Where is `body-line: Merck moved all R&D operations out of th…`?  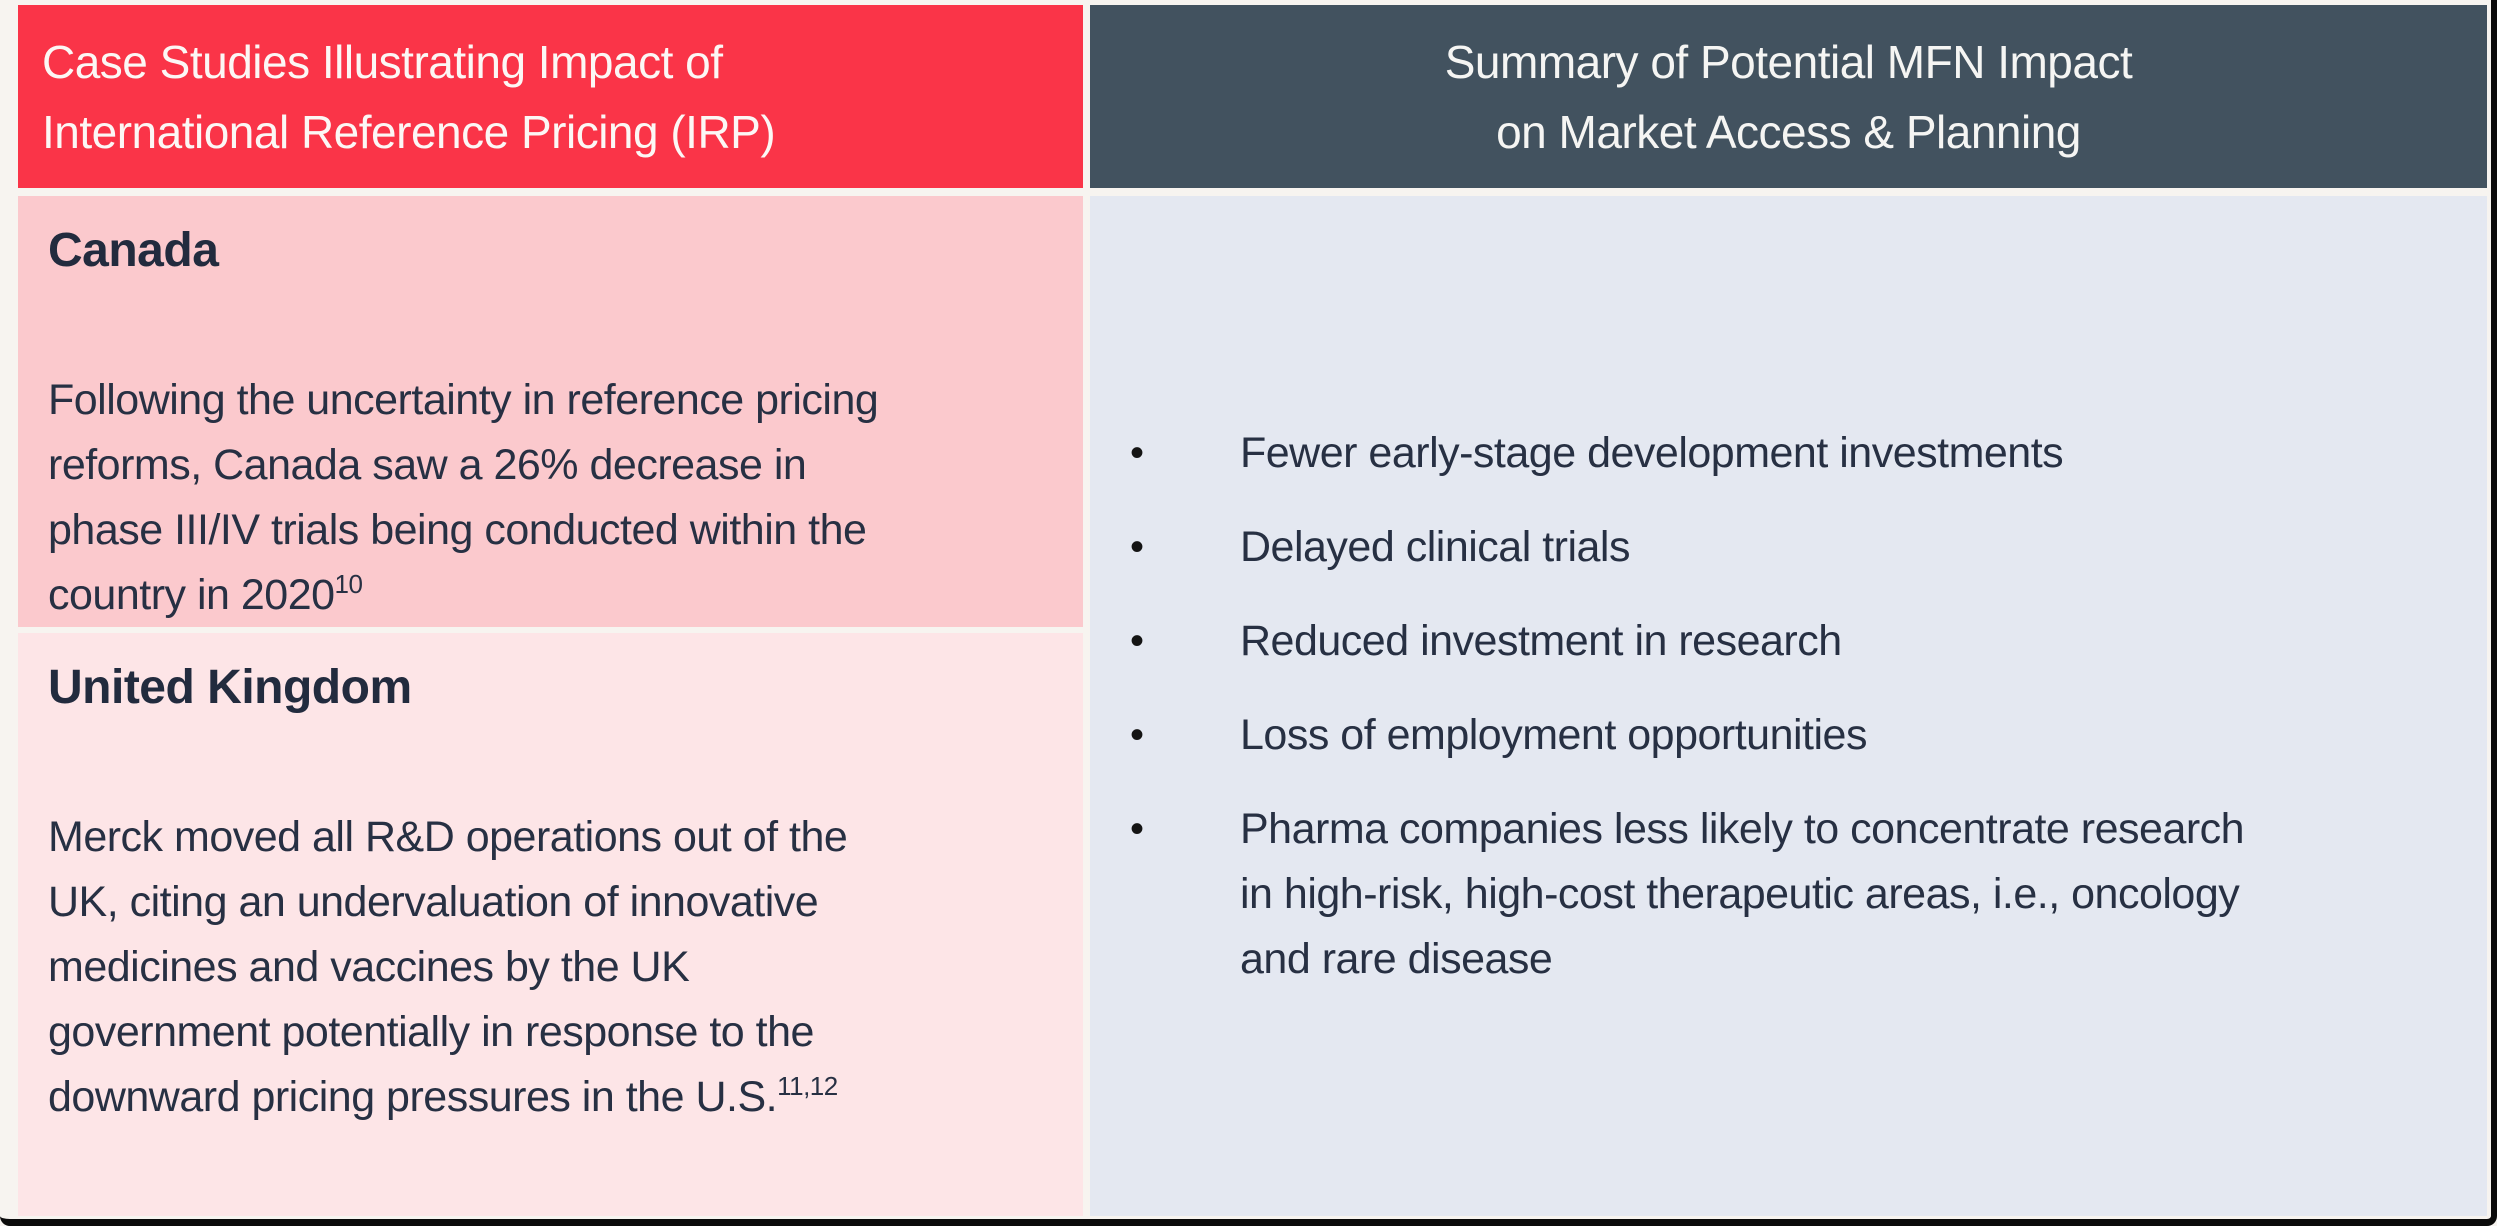 body-line: Merck moved all R&D operations out of th… is located at coordinates (448, 837).